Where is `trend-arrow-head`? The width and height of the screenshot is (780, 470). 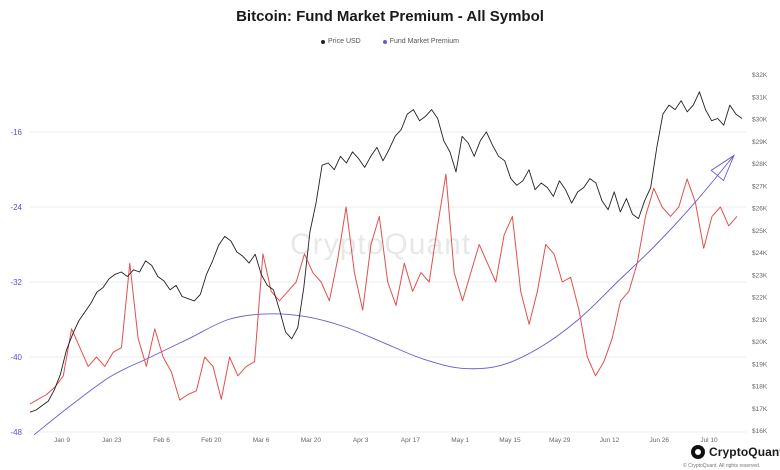
trend-arrow-head is located at coordinates (722, 168).